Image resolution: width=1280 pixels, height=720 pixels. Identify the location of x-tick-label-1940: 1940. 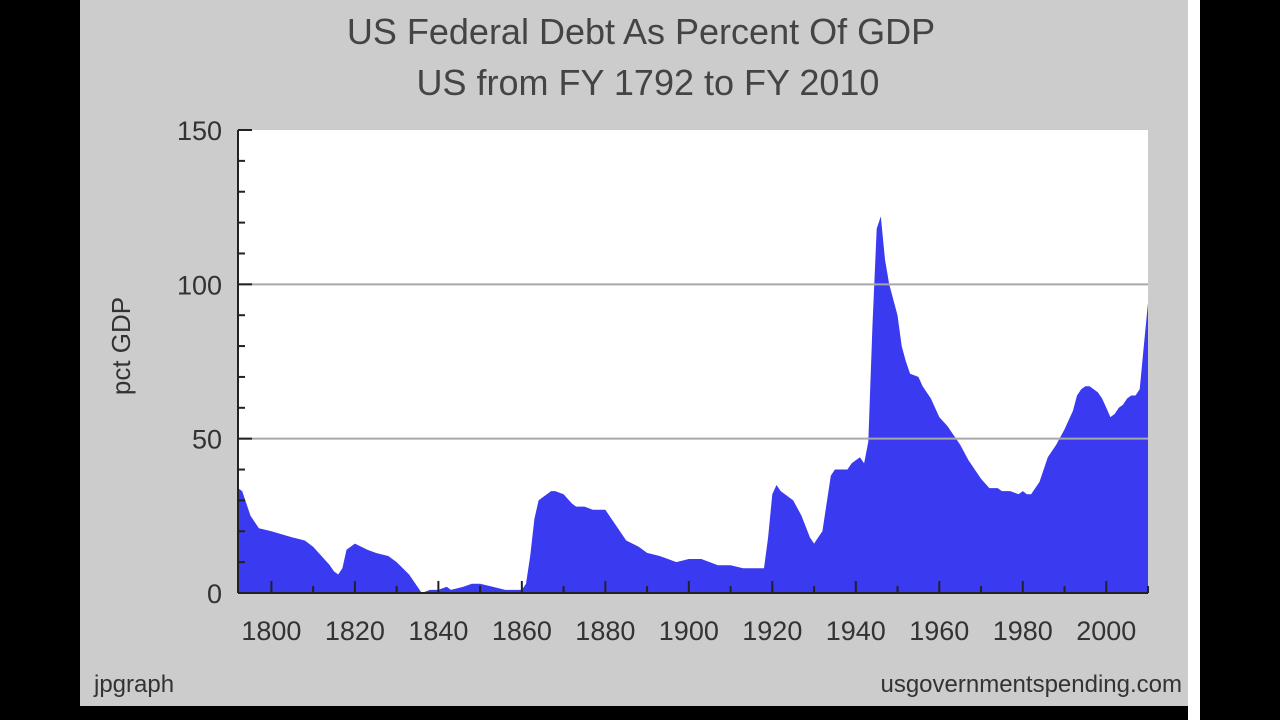
(856, 631).